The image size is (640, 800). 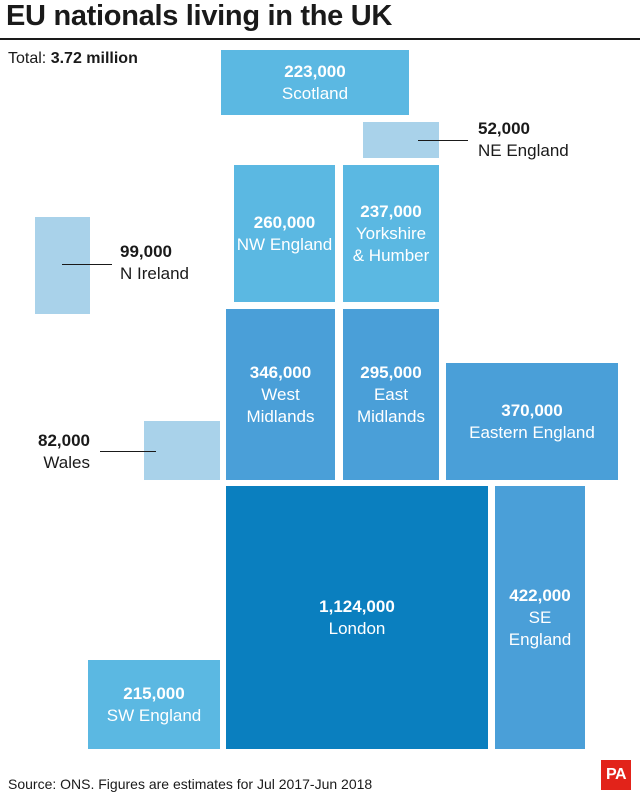 I want to click on region-label-wales: 82,000 Wales, so click(x=60, y=452).